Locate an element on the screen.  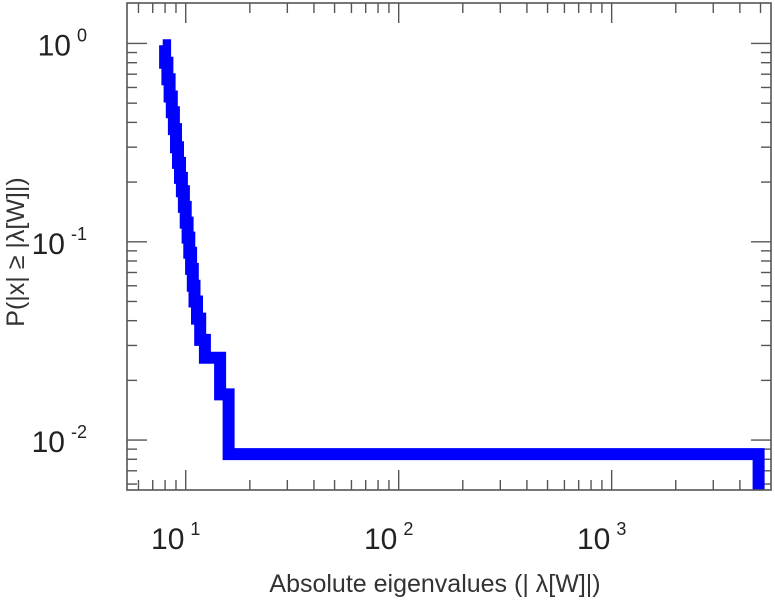
y-tick-label: 10 0 is located at coordinates (62, 43).